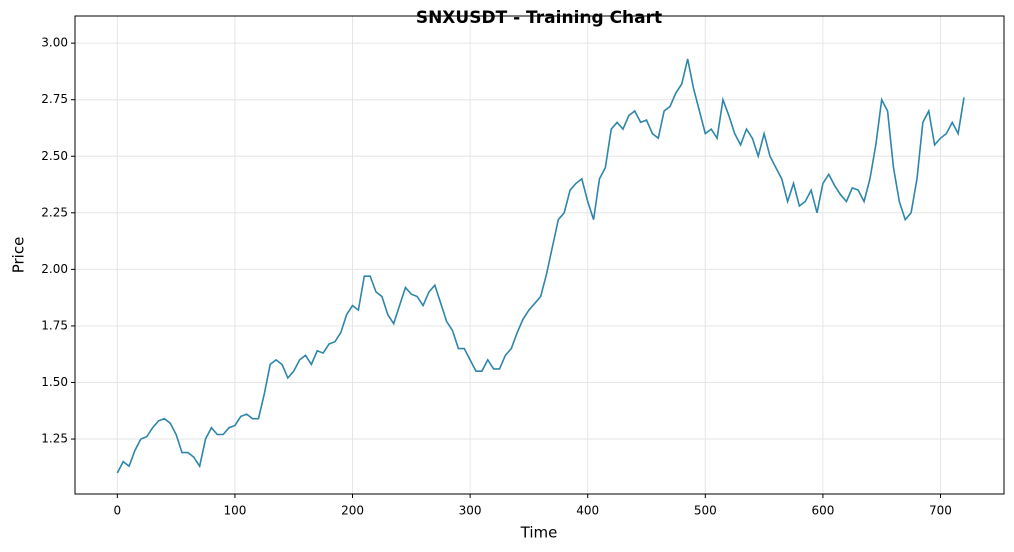  I want to click on y-tick-label: 2.75, so click(54, 99).